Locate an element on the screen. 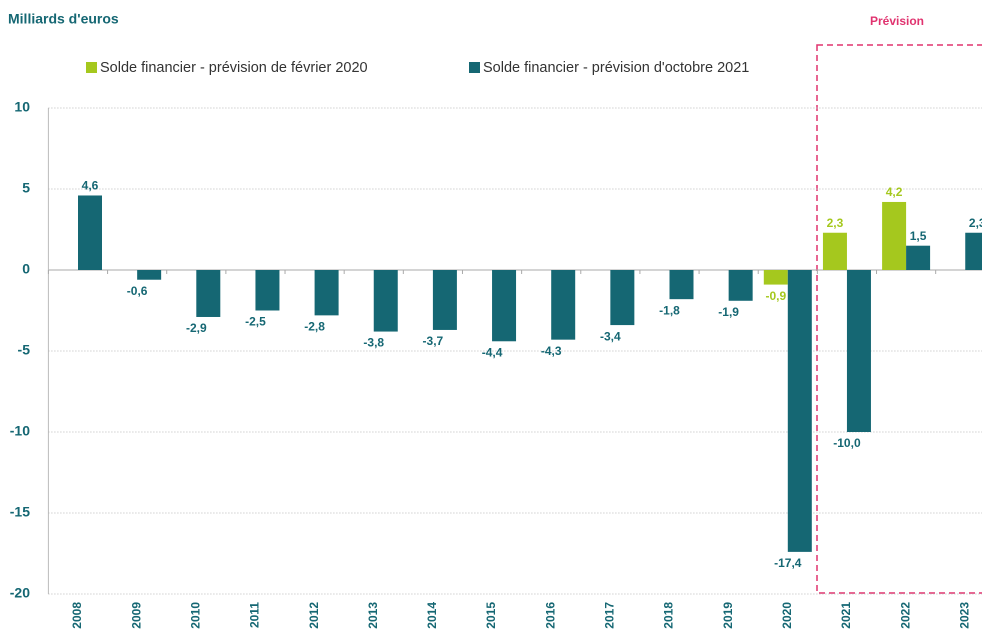  x-tick-label: 2014 is located at coordinates (432, 615).